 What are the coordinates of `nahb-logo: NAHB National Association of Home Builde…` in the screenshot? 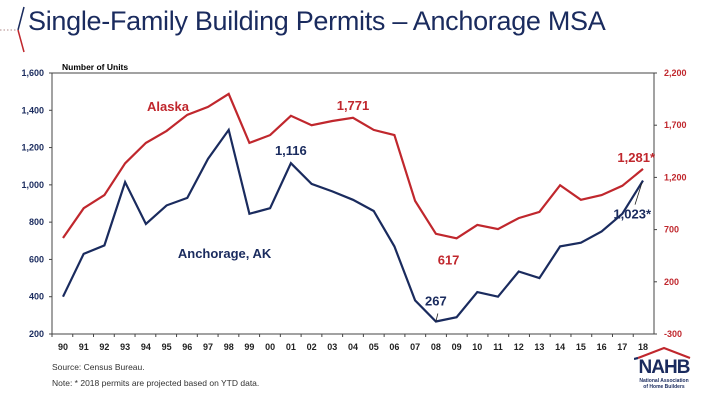 It's located at (675, 371).